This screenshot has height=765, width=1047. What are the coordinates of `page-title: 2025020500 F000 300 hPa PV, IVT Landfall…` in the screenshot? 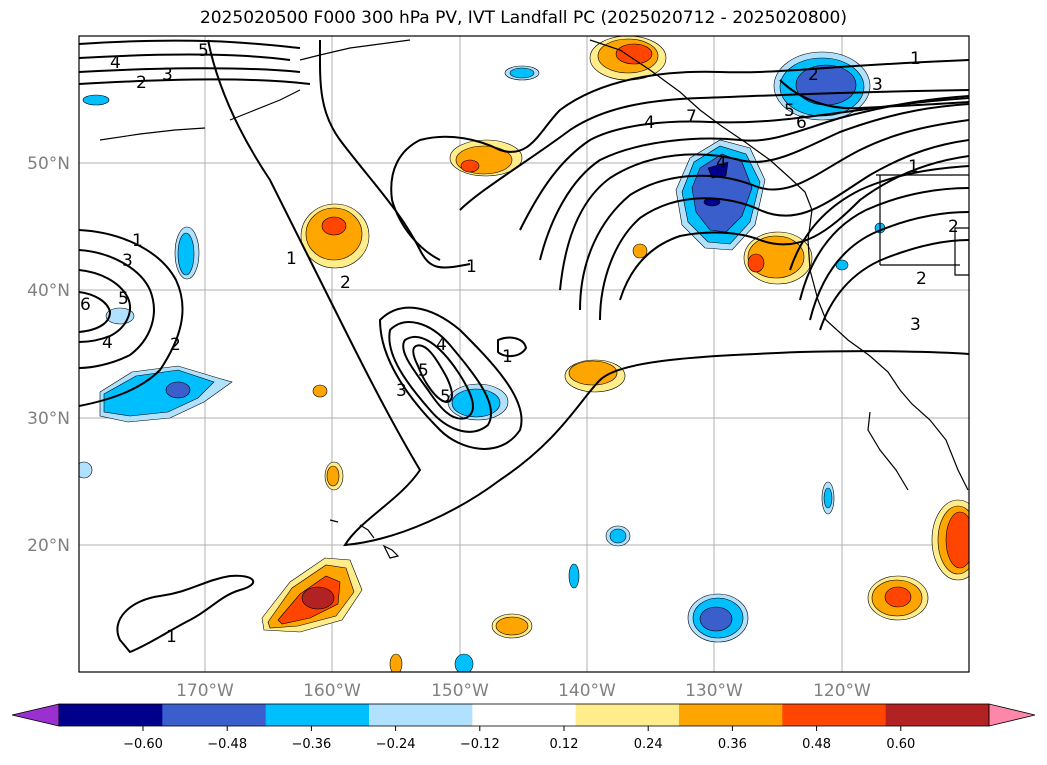 It's located at (523, 18).